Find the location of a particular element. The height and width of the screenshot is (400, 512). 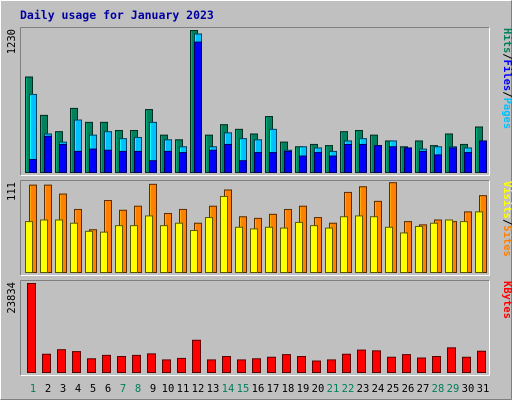

x-tick-label-16: 16 is located at coordinates (258, 389).